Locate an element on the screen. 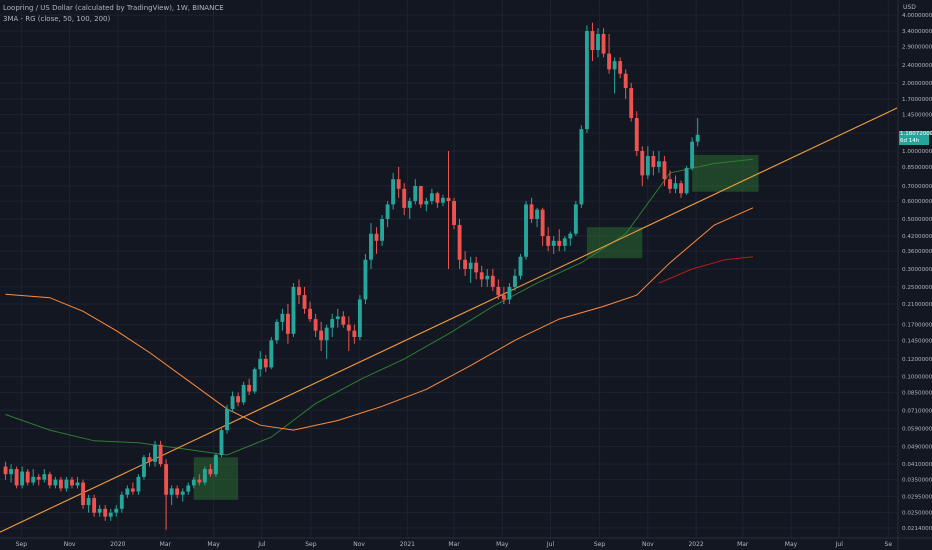  indicator-legend: 3MA - RG (close, 50, 100, 200) is located at coordinates (57, 19).